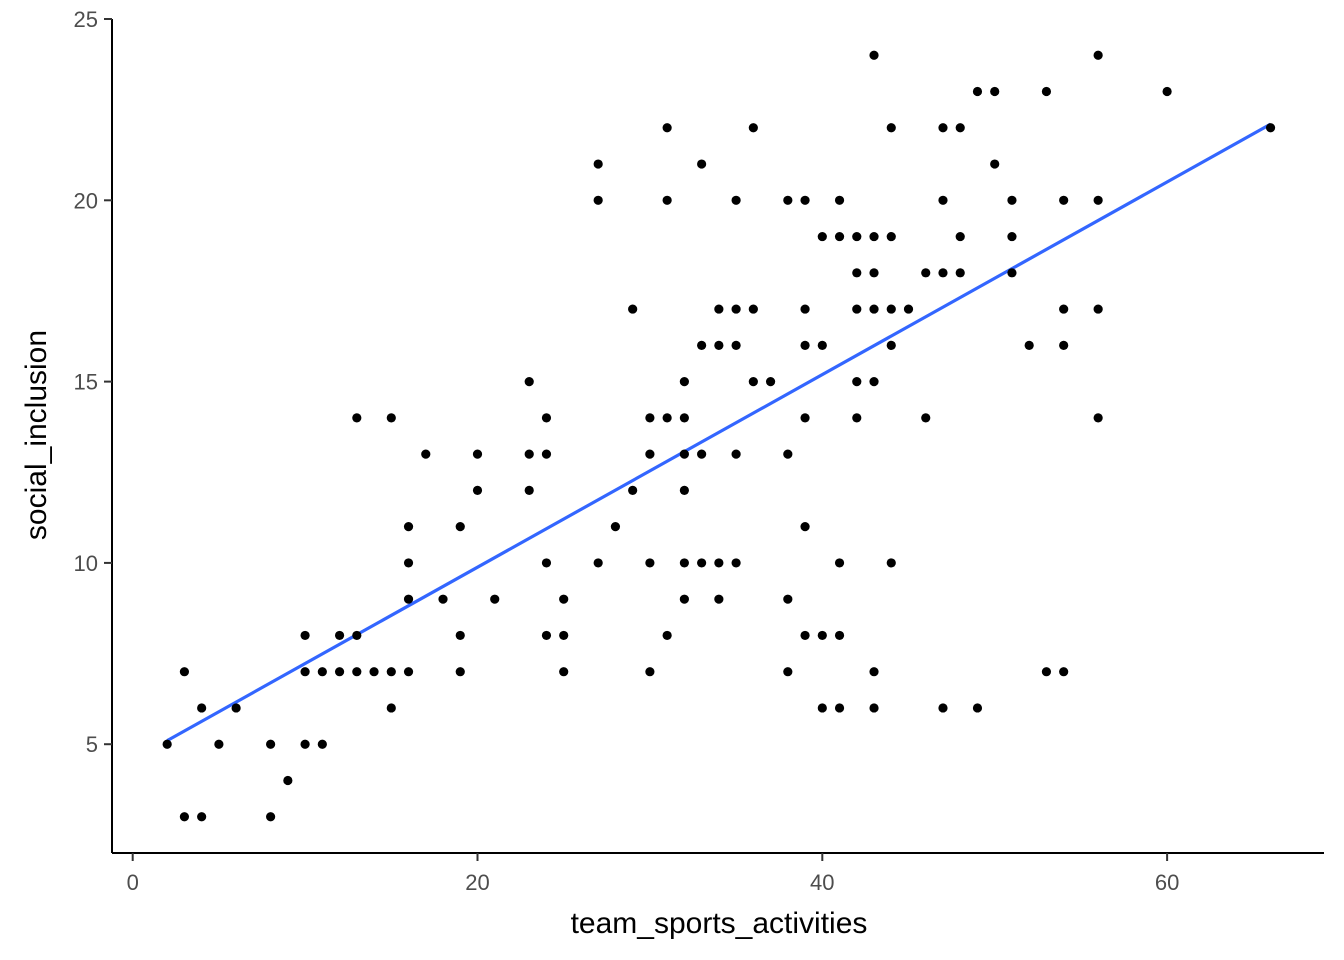 This screenshot has width=1344, height=960. What do you see at coordinates (36, 435) in the screenshot?
I see `y-axis-title: social_inclusion` at bounding box center [36, 435].